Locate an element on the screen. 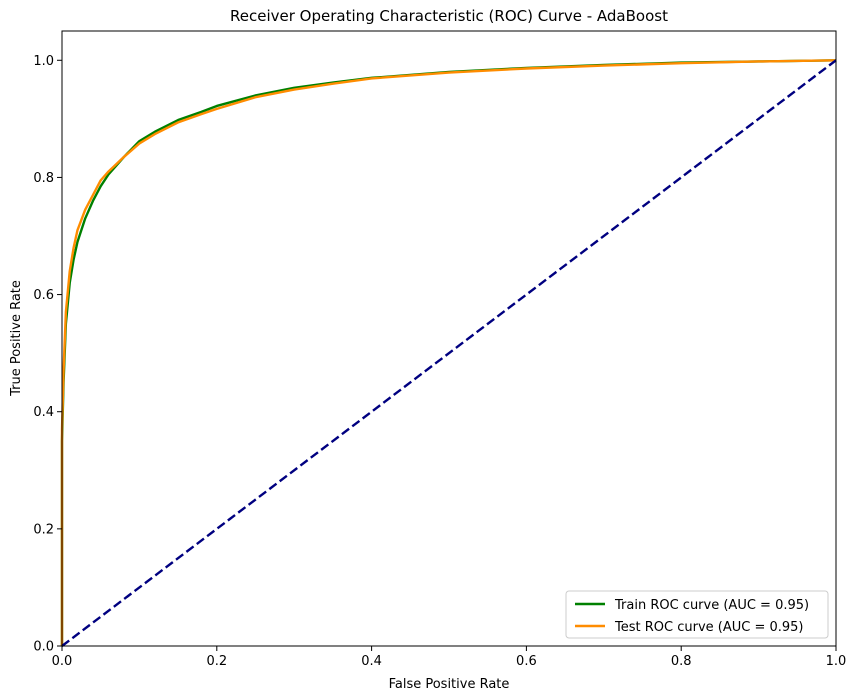 The height and width of the screenshot is (699, 857). y-axis-ticks: 0.0 0.2 0.4 0.6 0.8 1.0 is located at coordinates (47, 354).